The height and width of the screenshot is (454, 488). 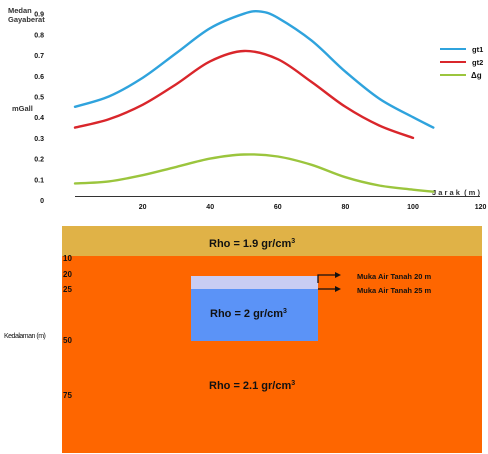 I want to click on depth-tick-25: 25, so click(x=67, y=289).